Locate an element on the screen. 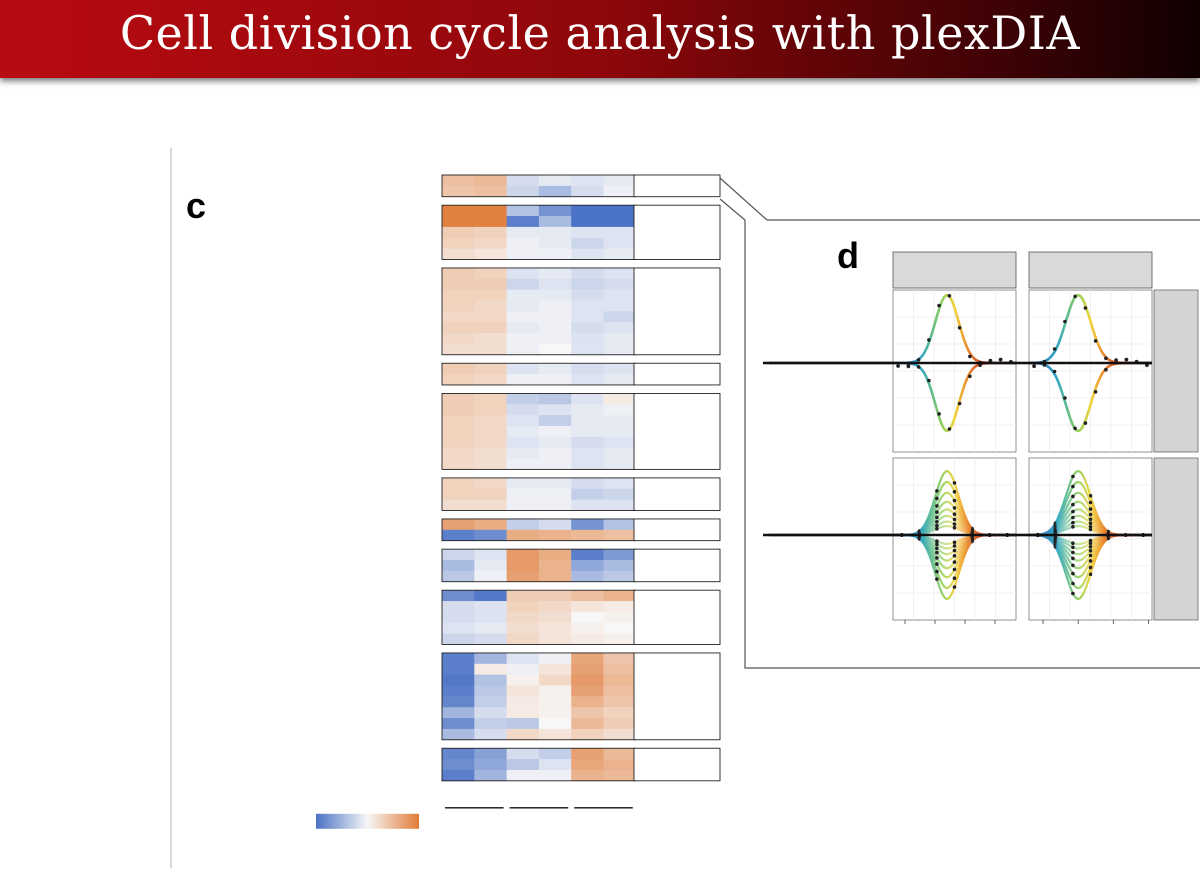 The image size is (1200, 878). legend-colorbar is located at coordinates (367, 821).